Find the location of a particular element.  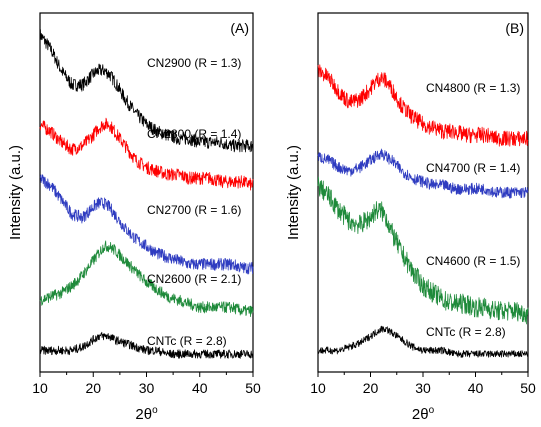

series-label: CN2800 (R = 1.4) is located at coordinates (194, 134).